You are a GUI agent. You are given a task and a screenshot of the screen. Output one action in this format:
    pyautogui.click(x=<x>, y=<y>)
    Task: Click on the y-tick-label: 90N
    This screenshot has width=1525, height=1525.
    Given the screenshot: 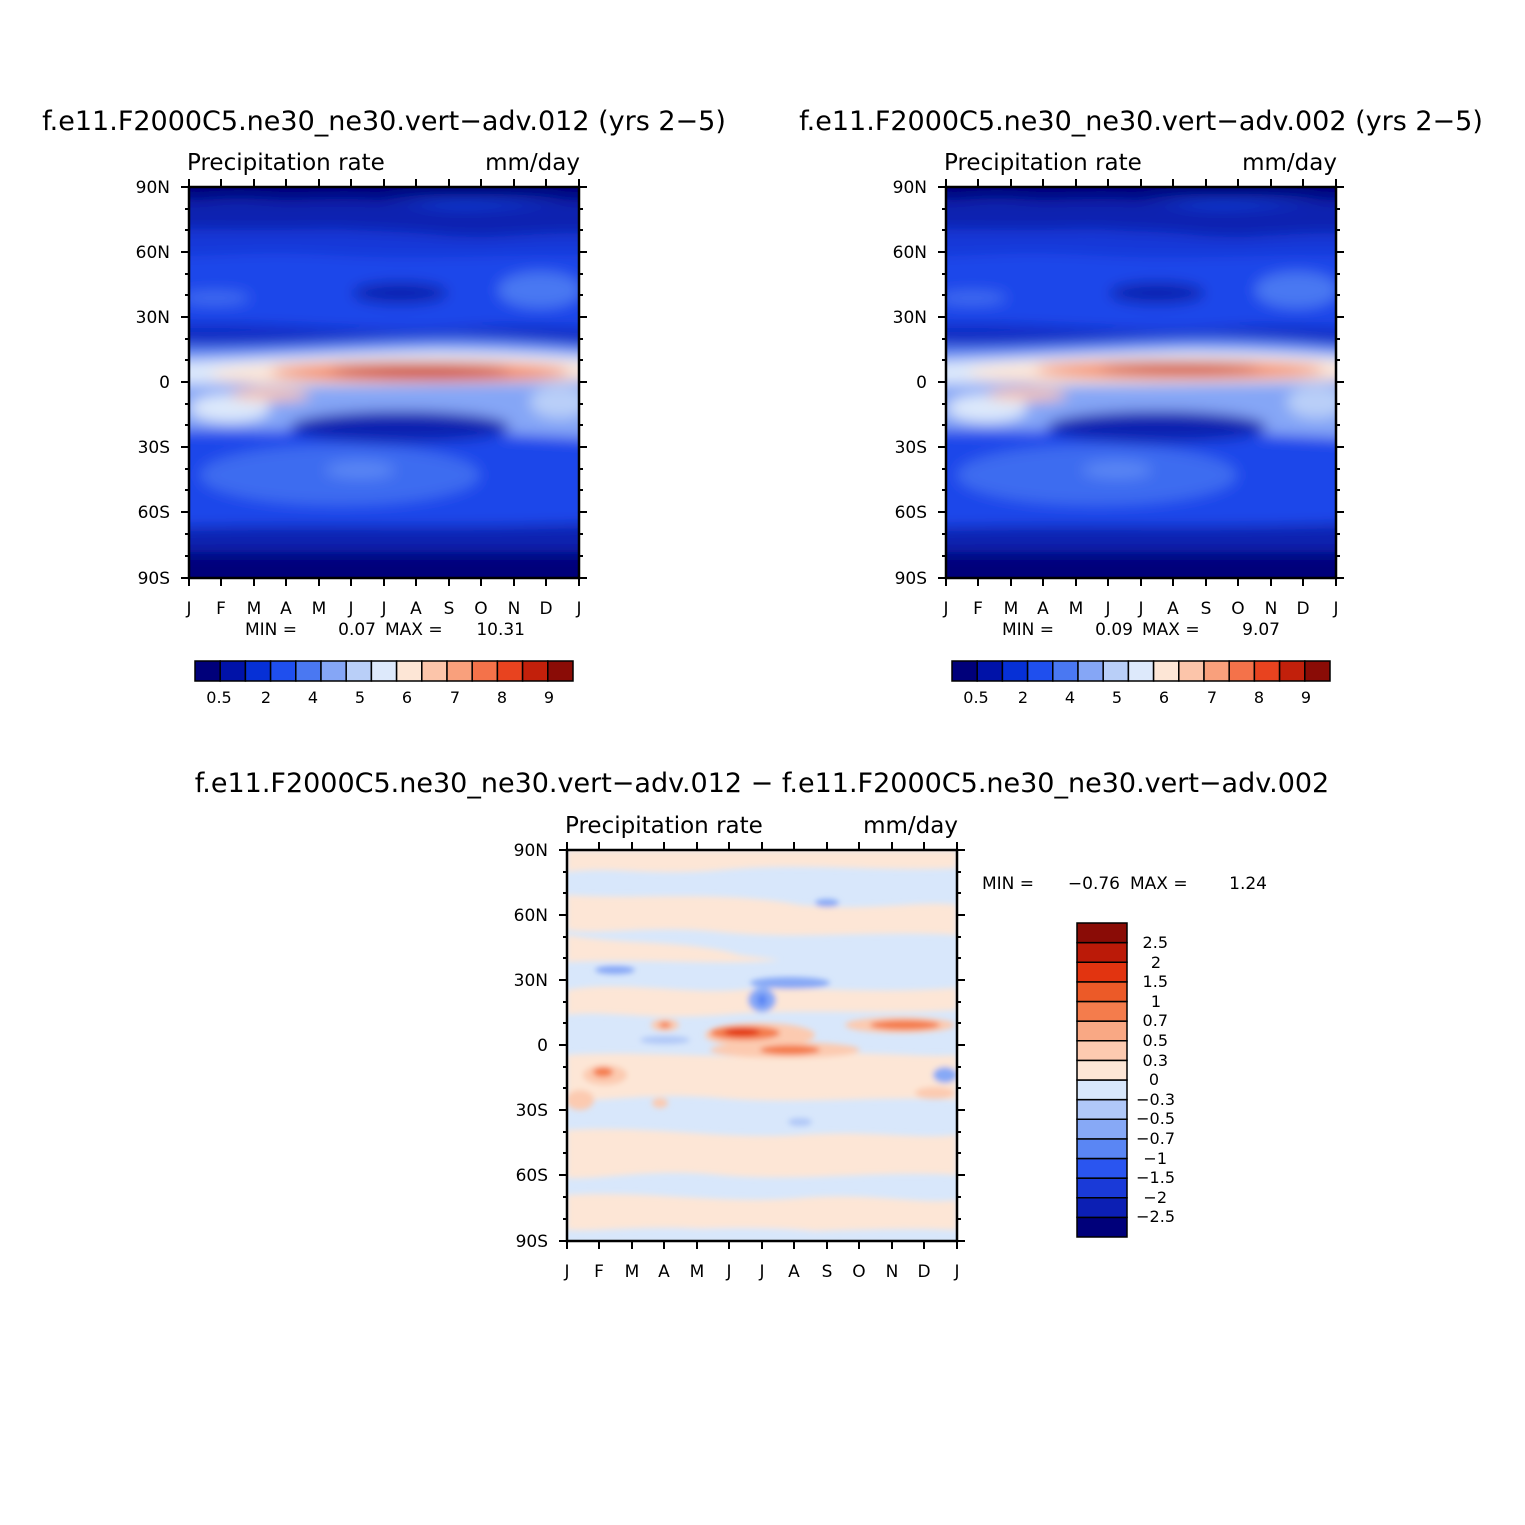 What is the action you would take?
    pyautogui.click(x=153, y=188)
    